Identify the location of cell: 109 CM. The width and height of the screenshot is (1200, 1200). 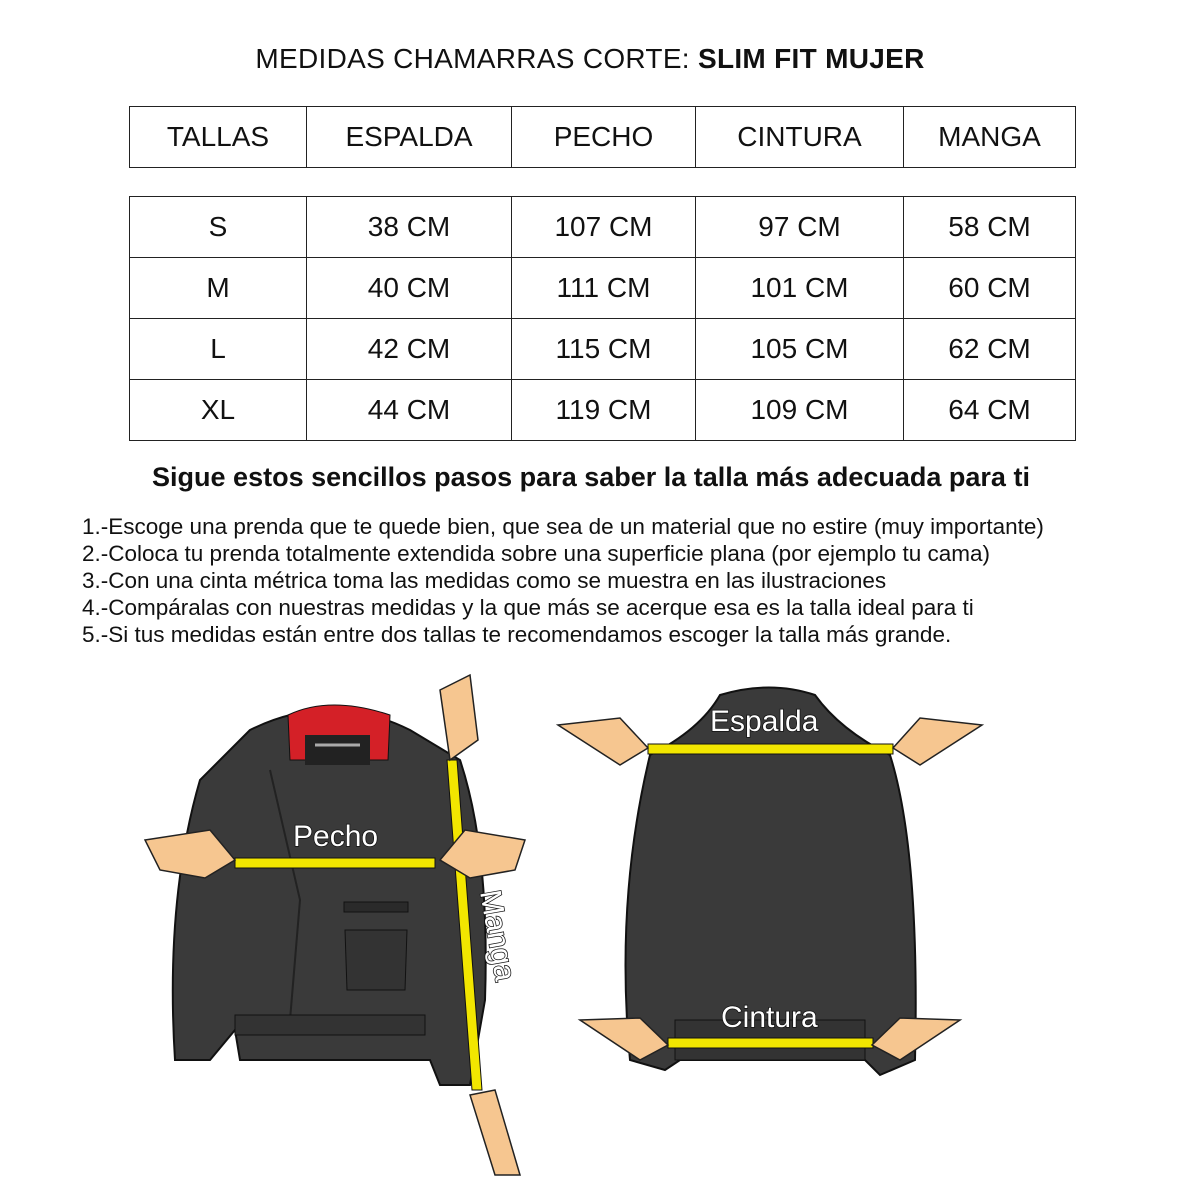
(799, 410).